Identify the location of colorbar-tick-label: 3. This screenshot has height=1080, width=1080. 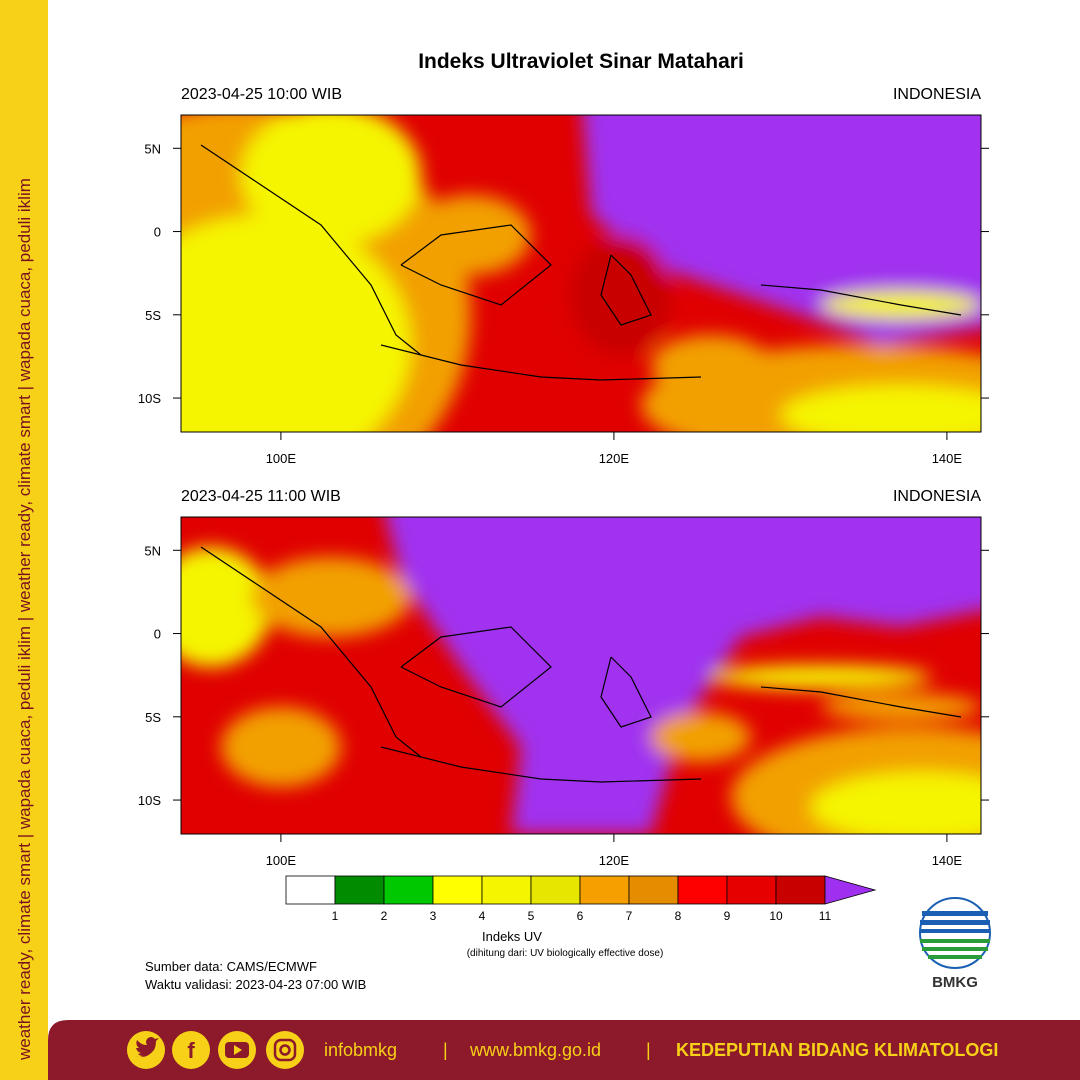
(433, 916).